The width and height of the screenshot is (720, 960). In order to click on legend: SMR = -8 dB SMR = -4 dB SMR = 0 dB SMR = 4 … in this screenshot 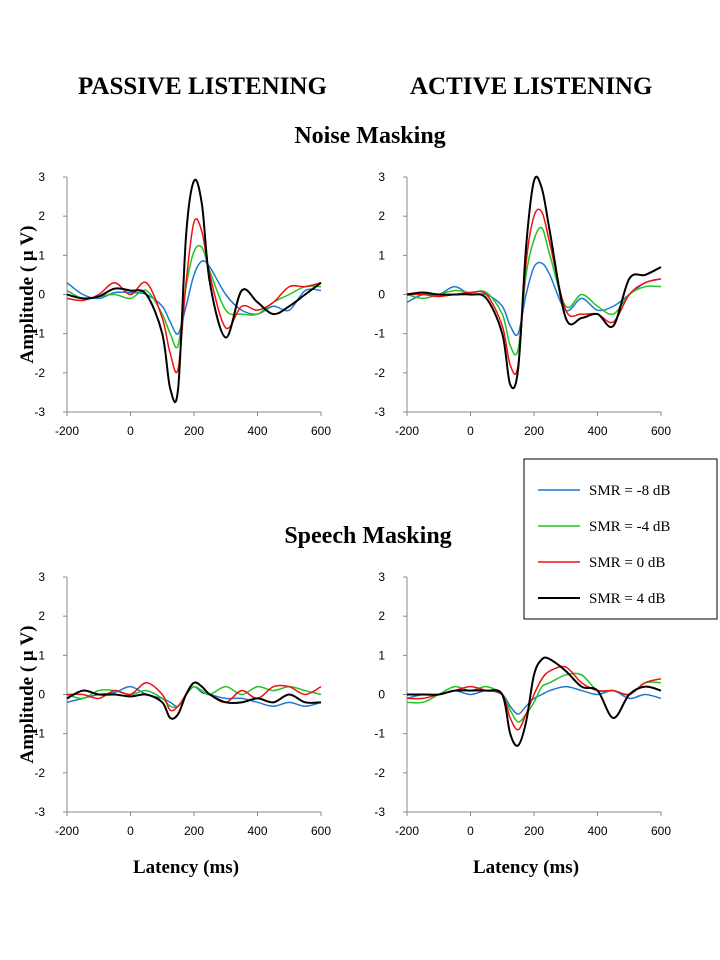, I will do `click(620, 539)`.